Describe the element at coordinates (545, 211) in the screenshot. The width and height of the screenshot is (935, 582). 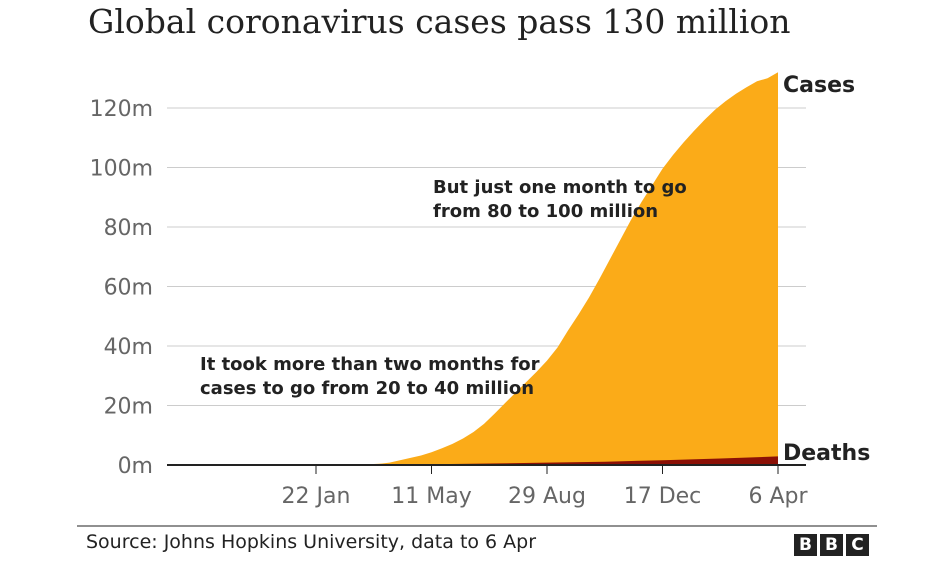
I see `annotation-month-line2: from 80 to 100 million` at that location.